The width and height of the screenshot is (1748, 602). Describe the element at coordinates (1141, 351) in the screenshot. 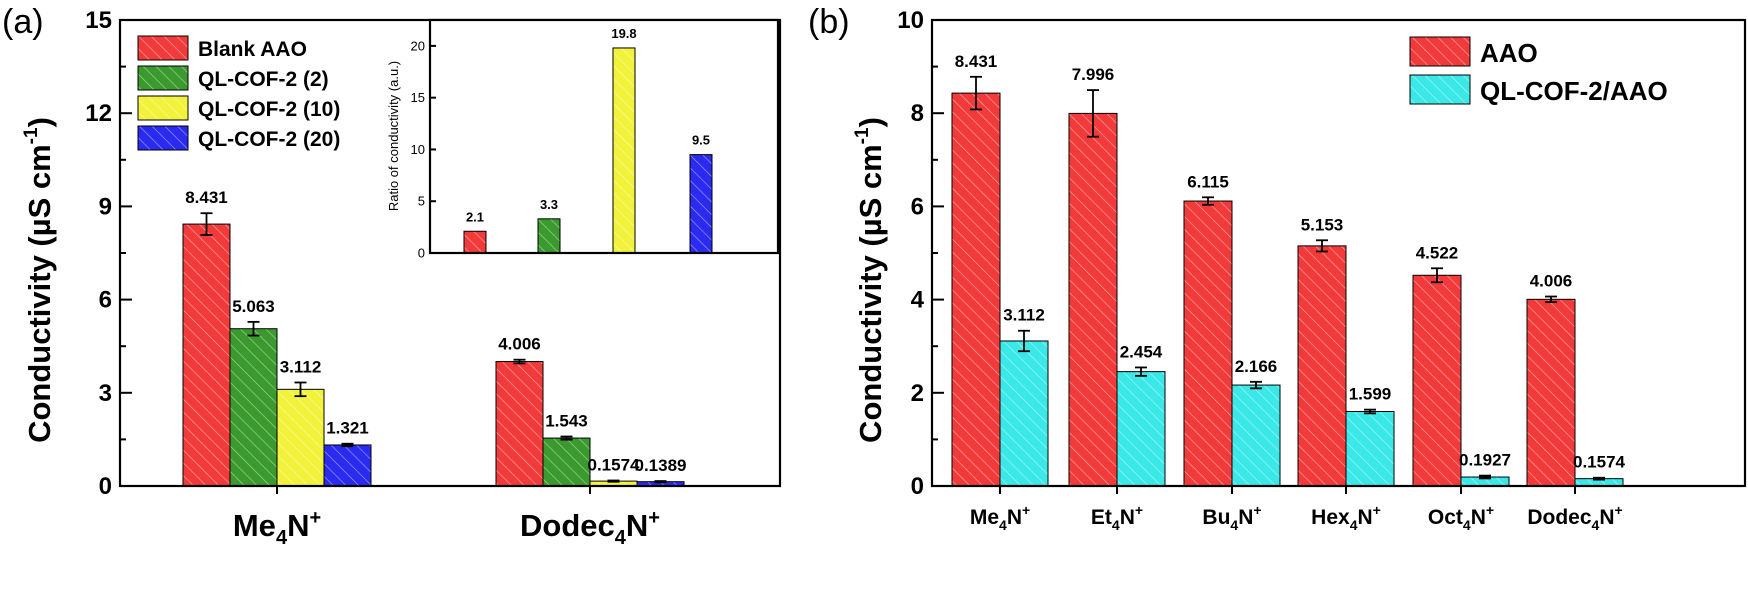

I see `data-label: 2.454` at that location.